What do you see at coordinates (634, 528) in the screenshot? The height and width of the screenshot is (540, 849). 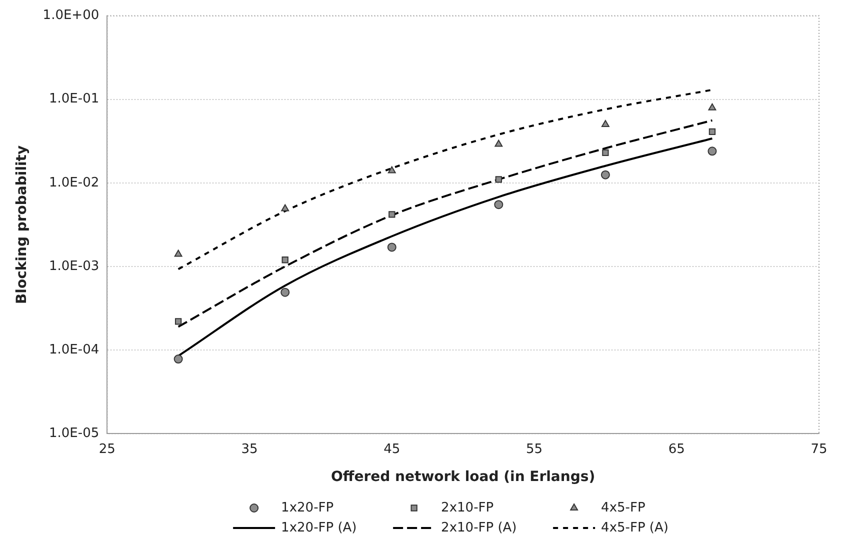 I see `legend-label: 4x5-FP (A)` at bounding box center [634, 528].